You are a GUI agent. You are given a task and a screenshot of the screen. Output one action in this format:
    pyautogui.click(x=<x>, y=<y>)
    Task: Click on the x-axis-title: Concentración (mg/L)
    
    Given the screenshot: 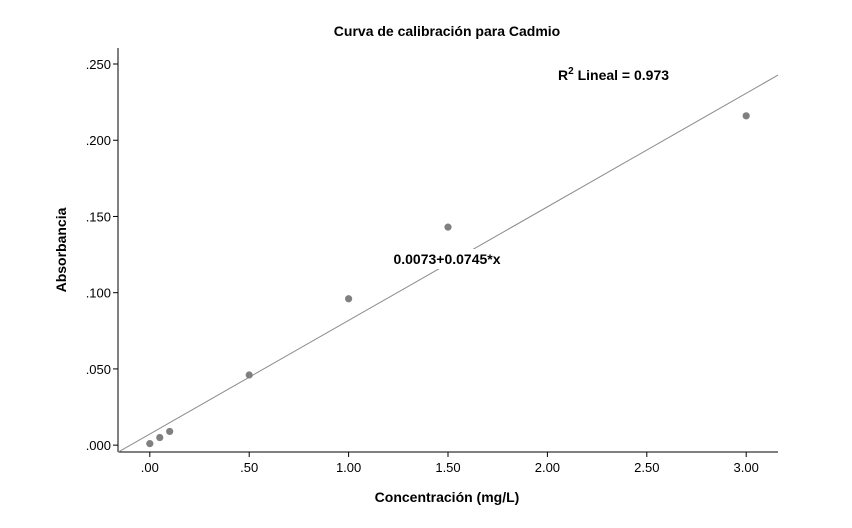 What is the action you would take?
    pyautogui.click(x=447, y=497)
    